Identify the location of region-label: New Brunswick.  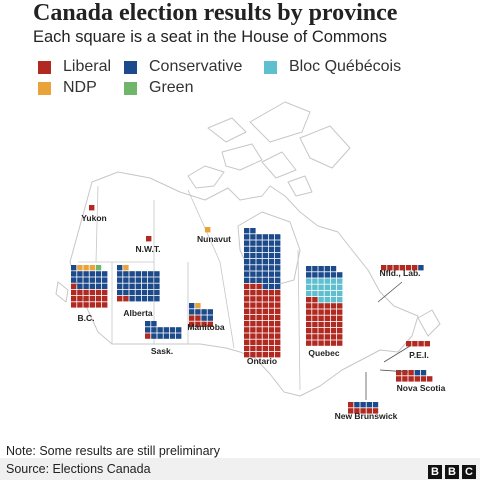
(366, 416).